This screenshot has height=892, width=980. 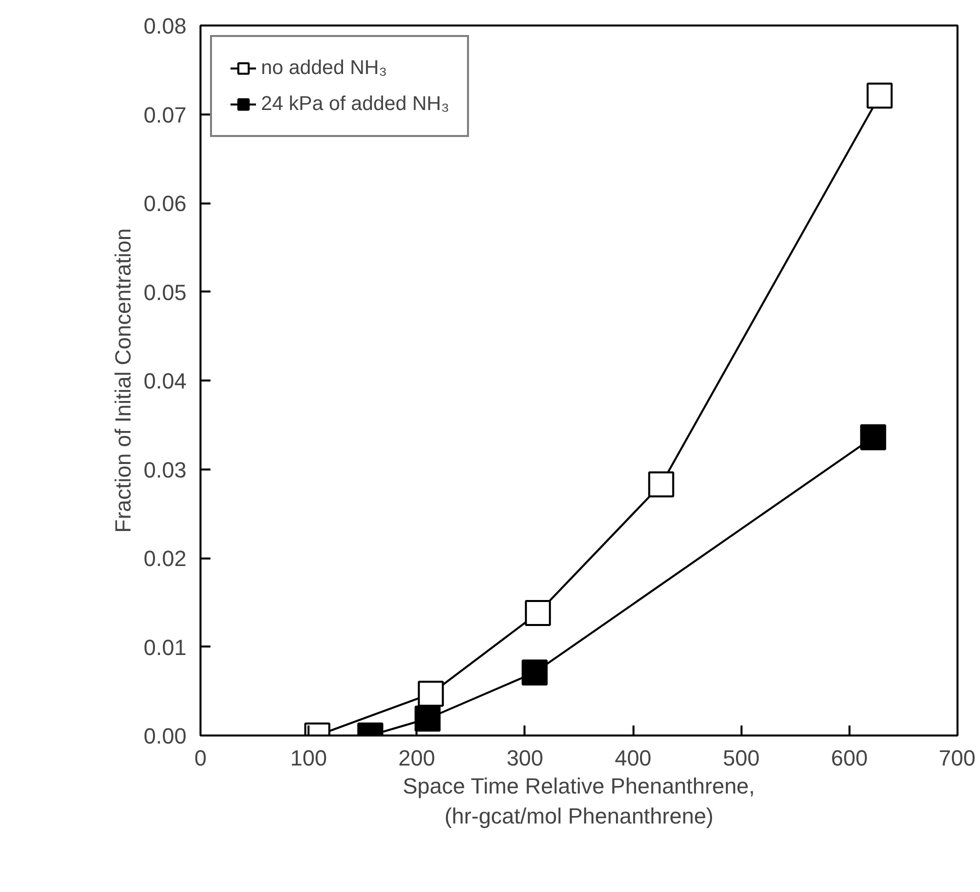 I want to click on y-tick-label: 0.02, so click(x=165, y=558).